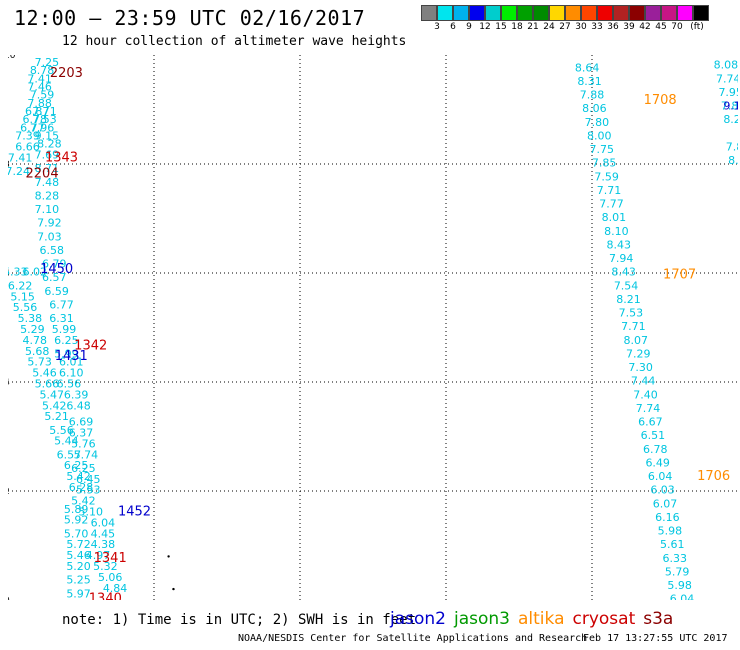  Describe the element at coordinates (631, 313) in the screenshot. I see `wave-height-value: 7.53` at that location.